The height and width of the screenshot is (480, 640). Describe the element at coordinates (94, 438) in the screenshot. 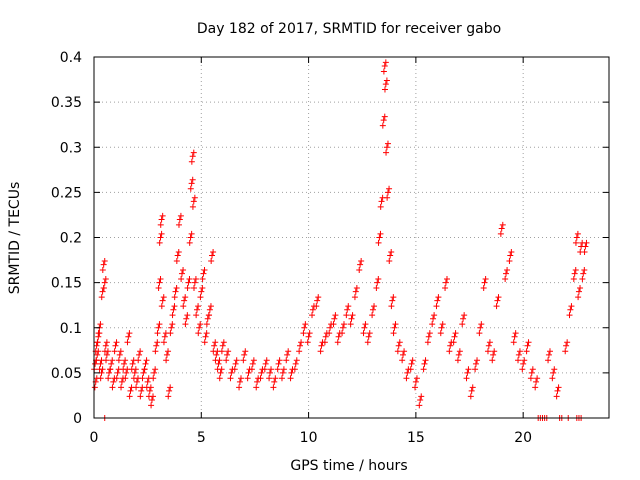

I see `x-tick-label: 0` at that location.